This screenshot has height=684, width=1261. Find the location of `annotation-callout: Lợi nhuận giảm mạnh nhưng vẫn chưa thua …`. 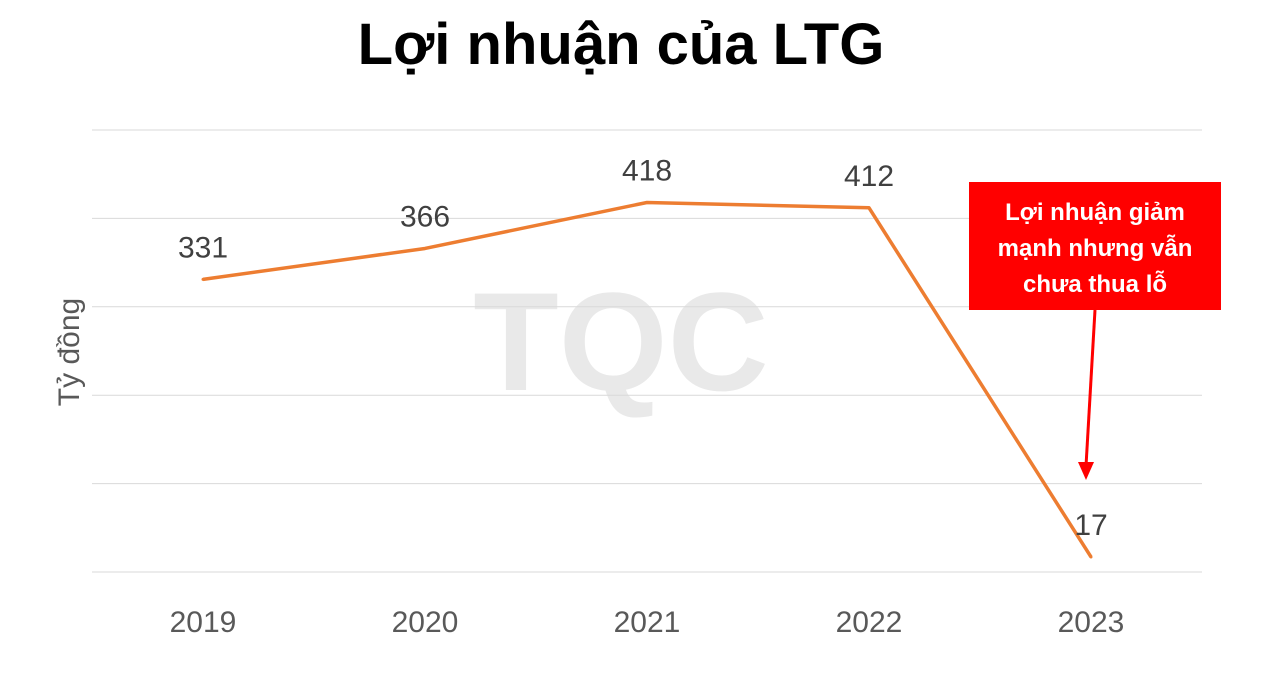

annotation-callout: Lợi nhuận giảm mạnh nhưng vẫn chưa thua … is located at coordinates (1095, 331).